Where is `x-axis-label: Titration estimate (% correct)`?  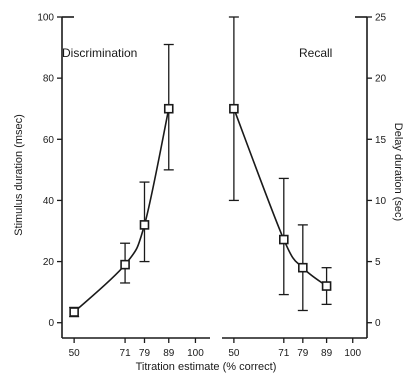
x-axis-label: Titration estimate (% correct) is located at coordinates (206, 367).